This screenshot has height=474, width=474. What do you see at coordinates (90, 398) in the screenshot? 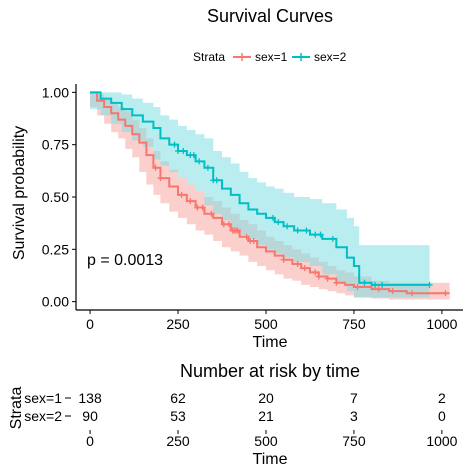
I see `risk-cell: 138` at bounding box center [90, 398].